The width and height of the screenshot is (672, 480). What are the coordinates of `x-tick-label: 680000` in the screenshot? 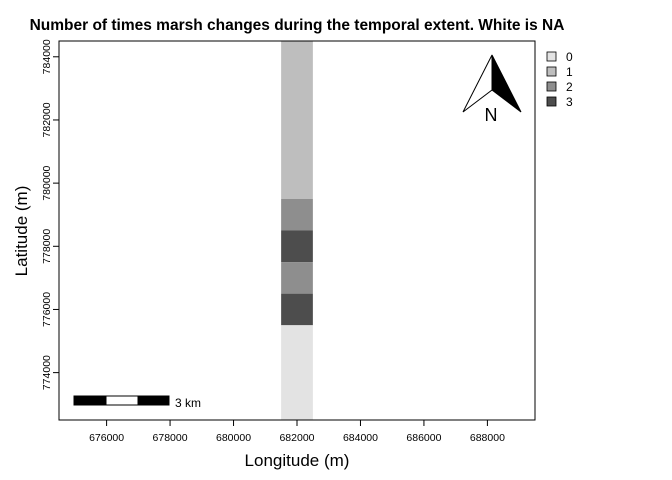 It's located at (233, 438).